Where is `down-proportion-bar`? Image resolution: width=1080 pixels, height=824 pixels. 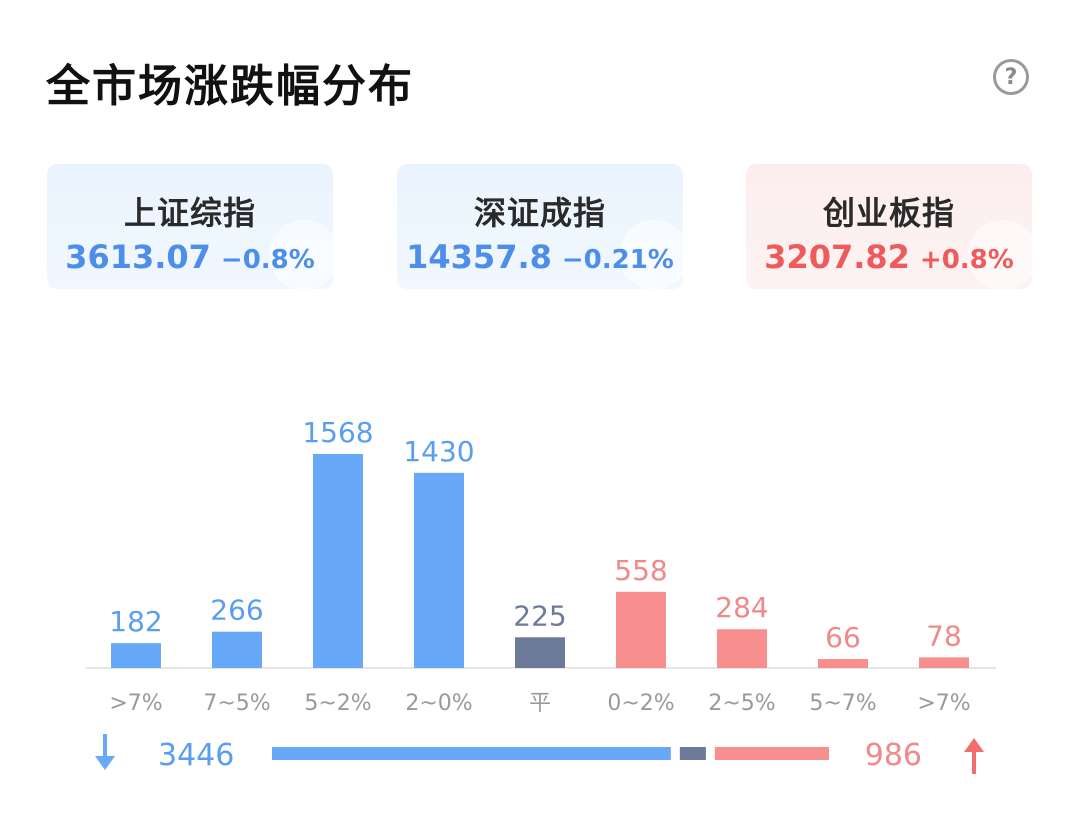
down-proportion-bar is located at coordinates (471, 753).